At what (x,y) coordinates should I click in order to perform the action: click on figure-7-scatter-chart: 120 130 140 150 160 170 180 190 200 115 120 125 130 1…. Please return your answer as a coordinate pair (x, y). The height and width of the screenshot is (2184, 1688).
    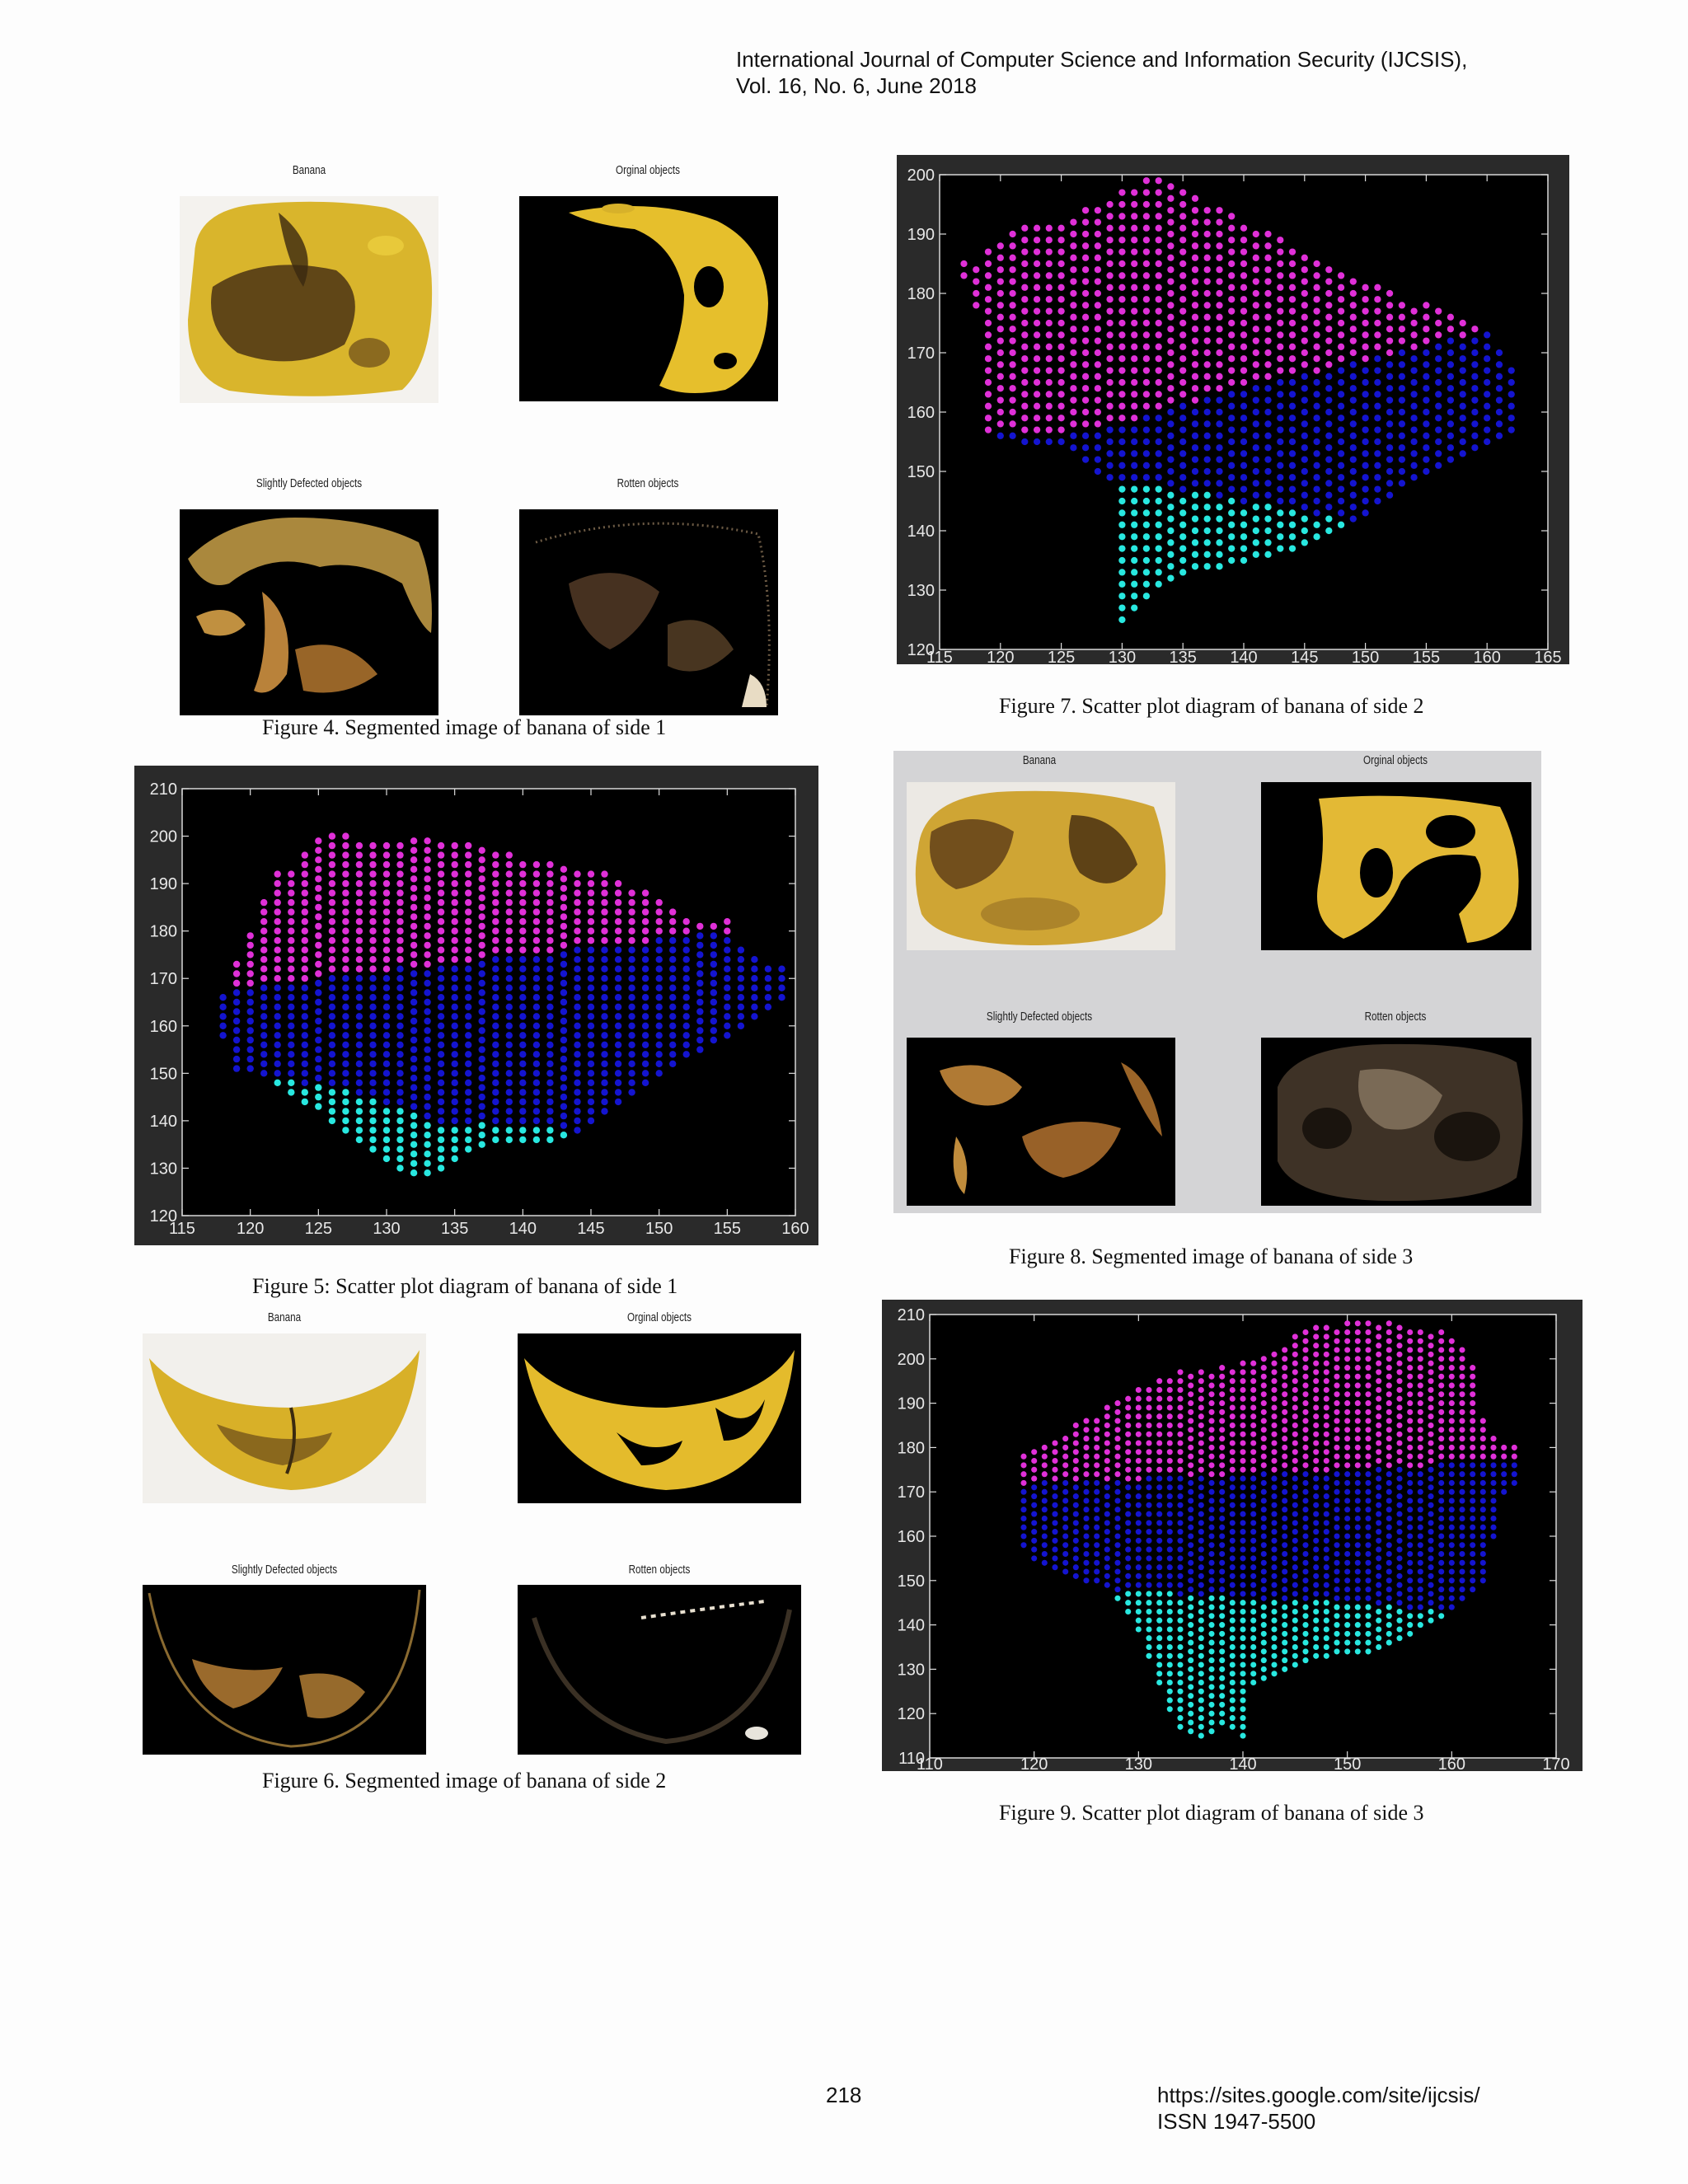
    Looking at the image, I should click on (1233, 409).